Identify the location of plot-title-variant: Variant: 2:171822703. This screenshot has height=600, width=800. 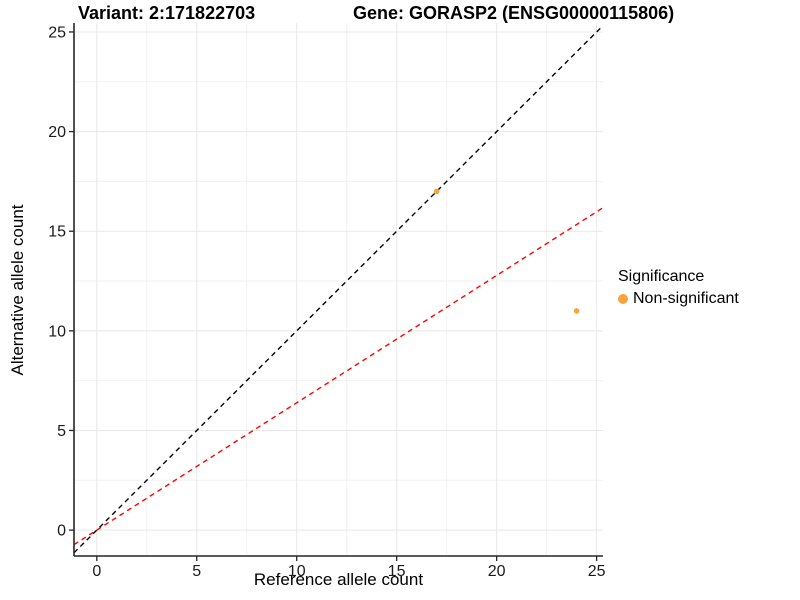
(167, 13).